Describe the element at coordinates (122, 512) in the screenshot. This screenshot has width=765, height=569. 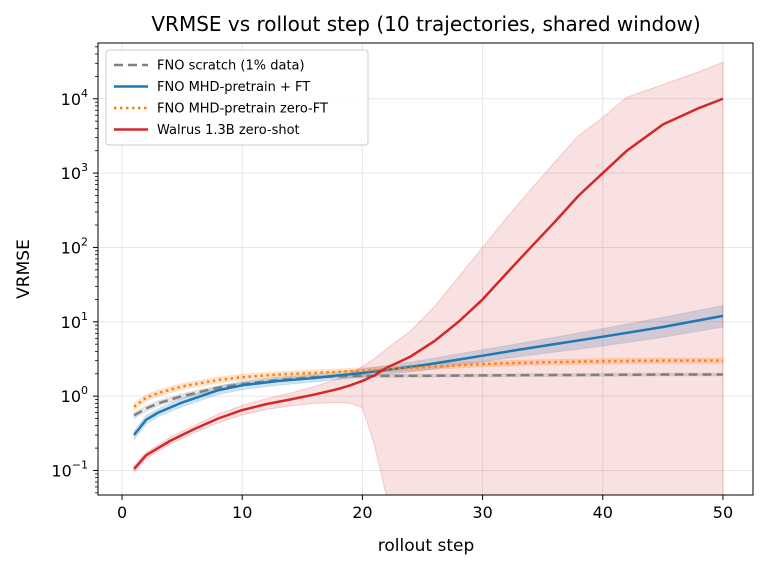
I see `x-tick-label: 0` at that location.